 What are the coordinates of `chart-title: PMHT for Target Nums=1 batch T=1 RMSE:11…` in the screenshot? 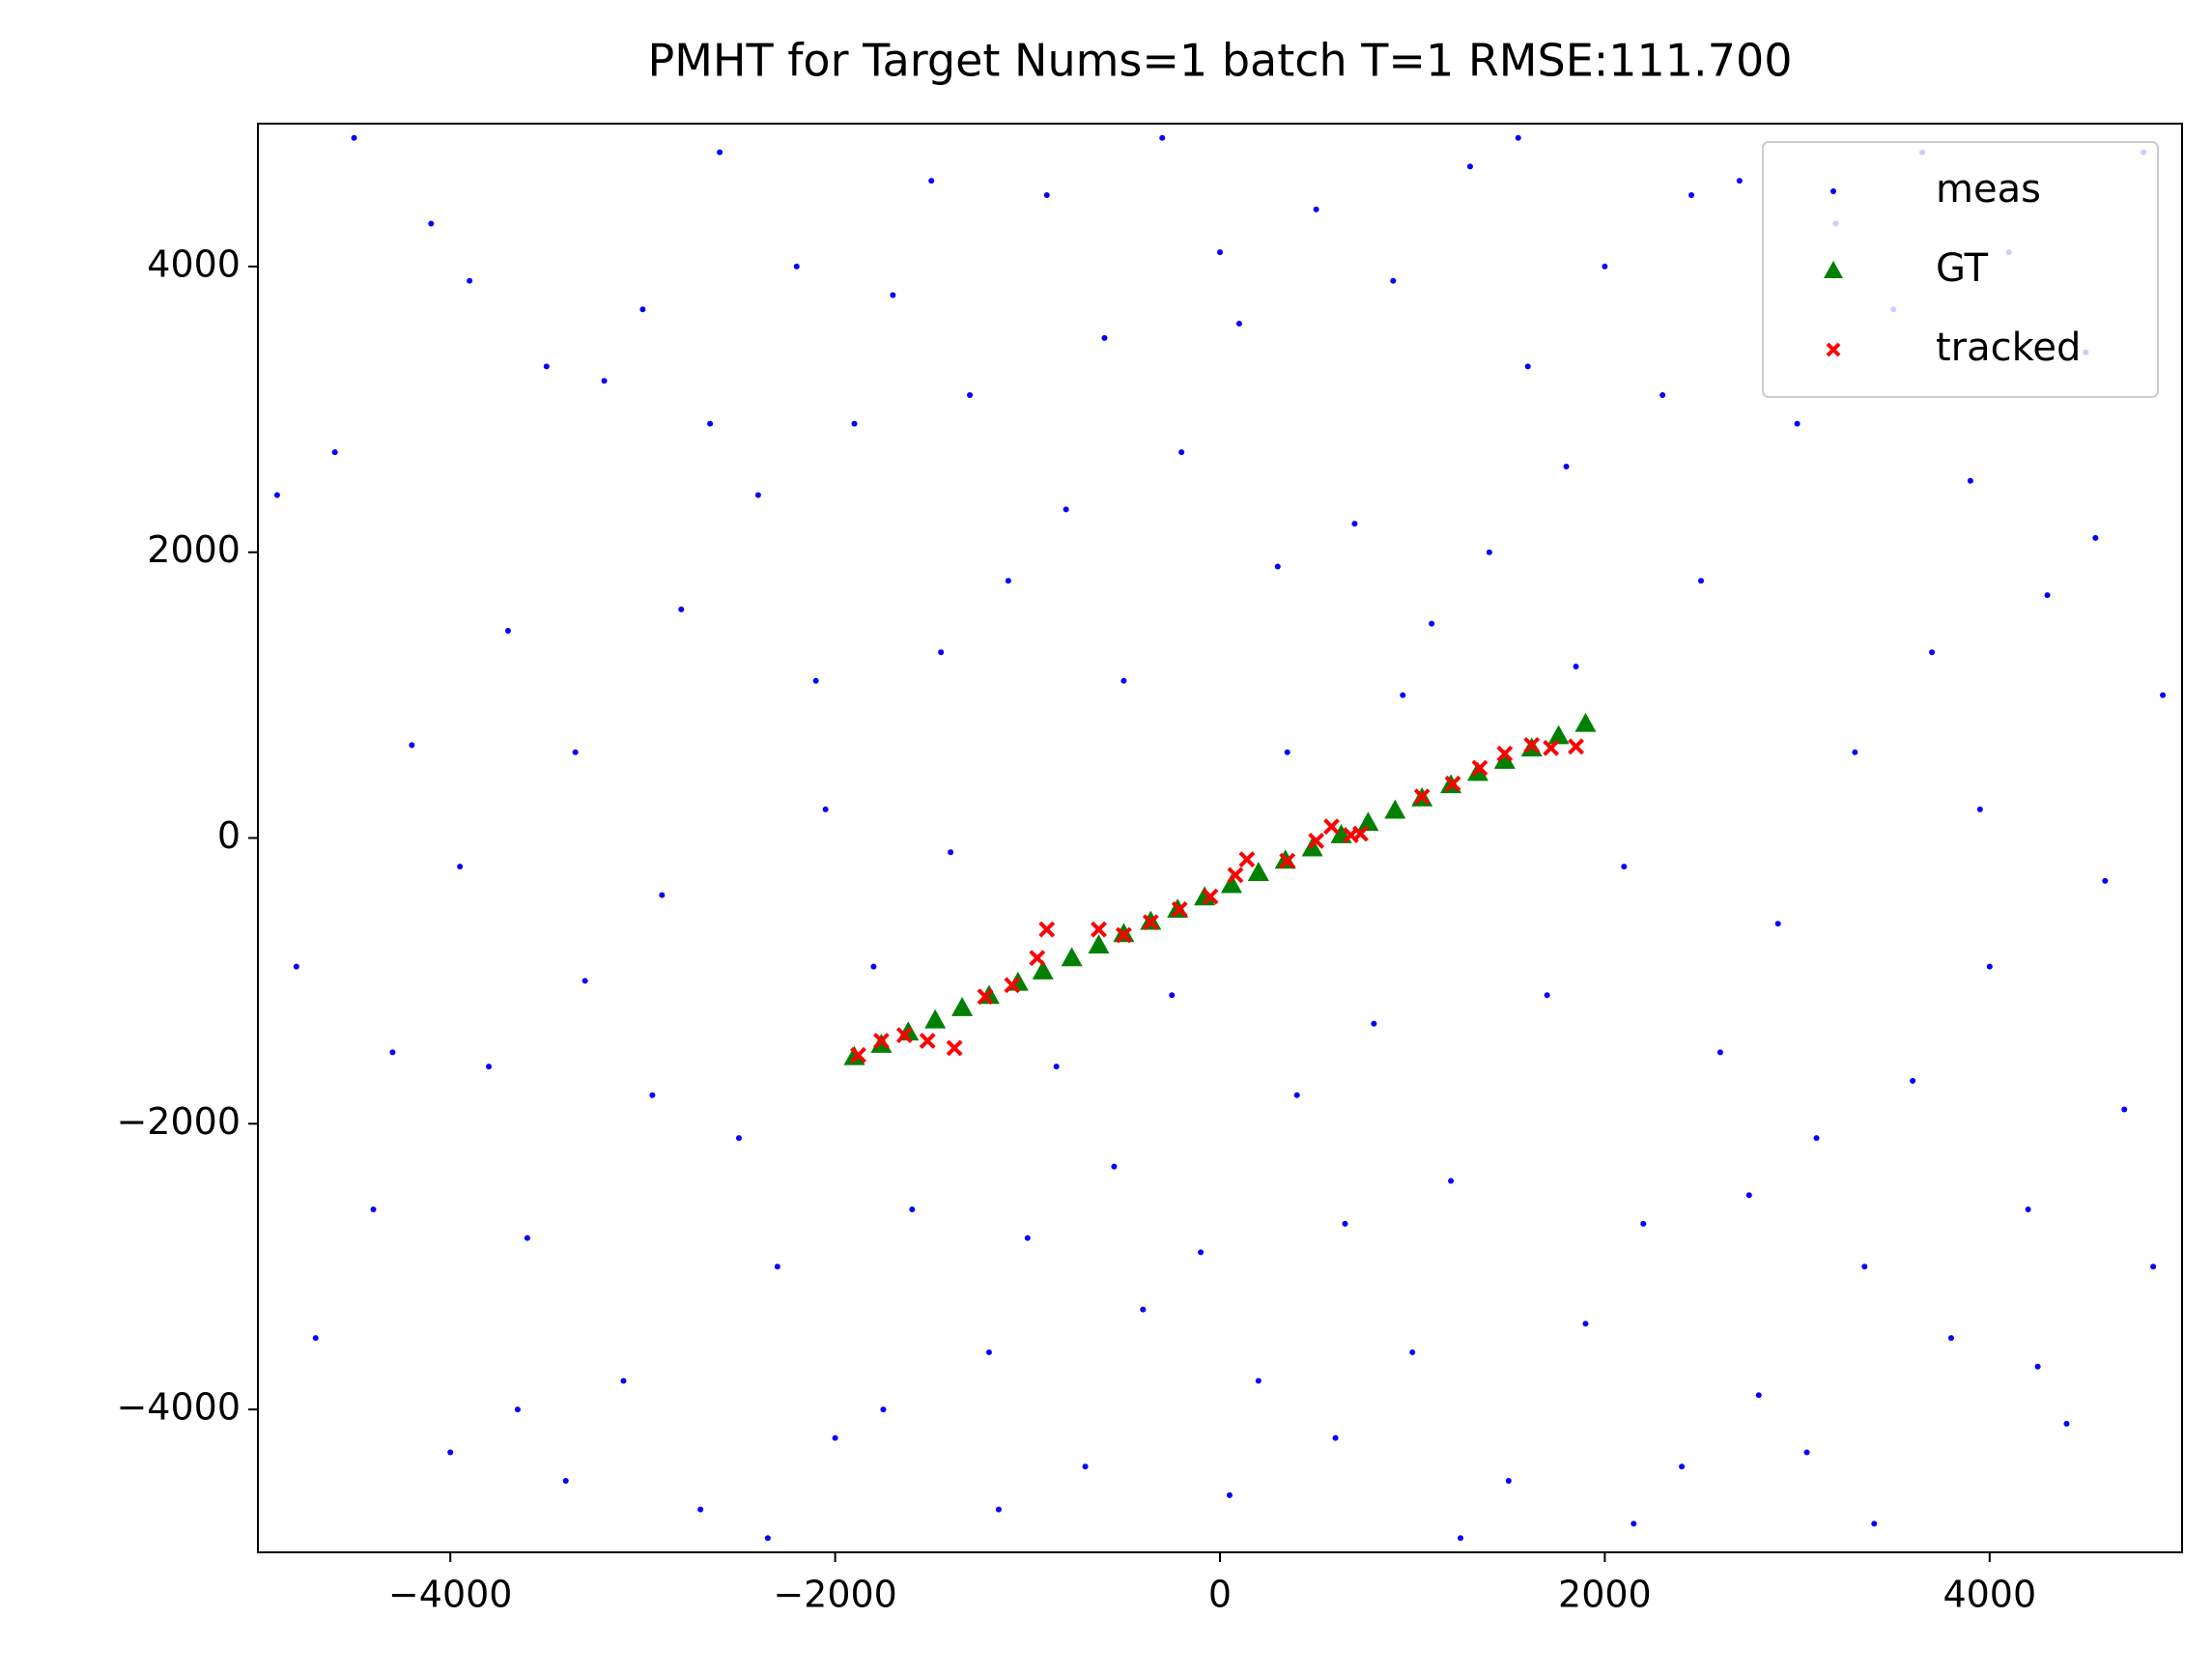 It's located at (1220, 61).